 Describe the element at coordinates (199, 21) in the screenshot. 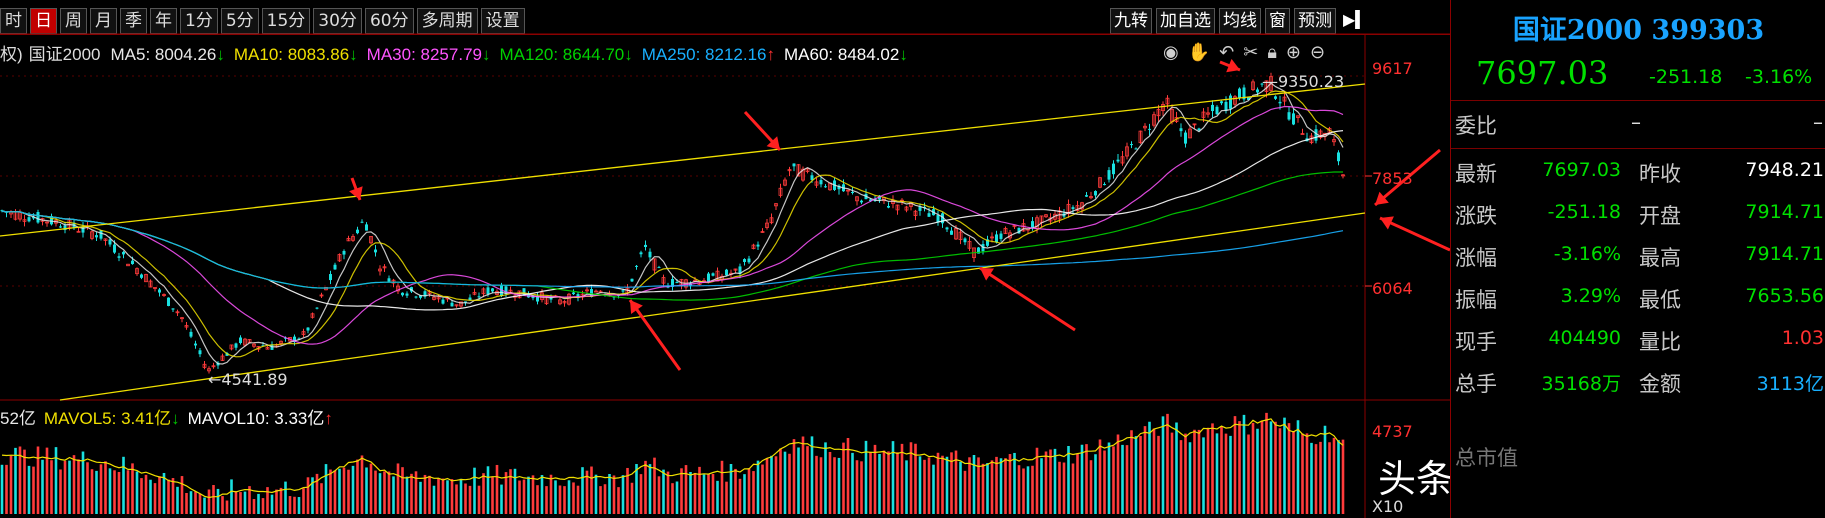

I see `period-button: 1分` at that location.